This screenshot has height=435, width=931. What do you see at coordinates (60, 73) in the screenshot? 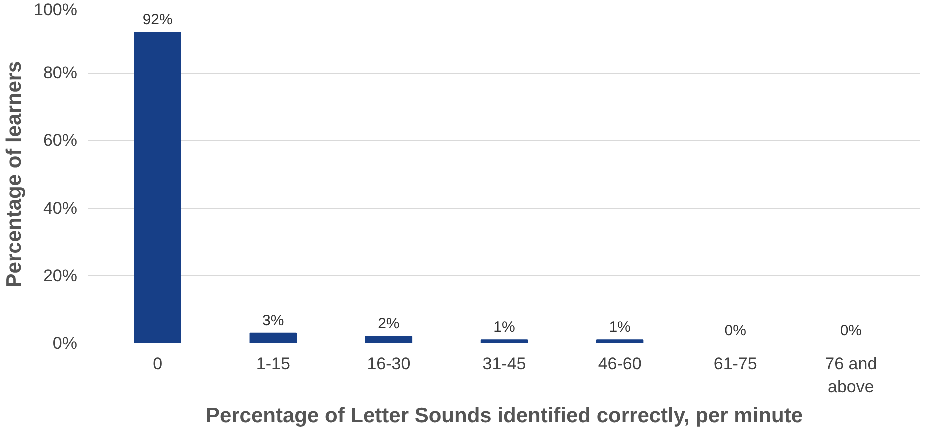
I see `y-tick-label: 80%` at bounding box center [60, 73].